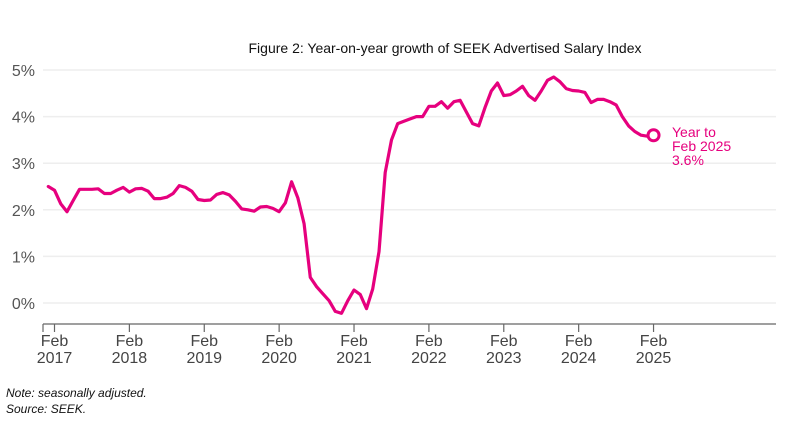  I want to click on y-tick-label: 4%, so click(23, 118).